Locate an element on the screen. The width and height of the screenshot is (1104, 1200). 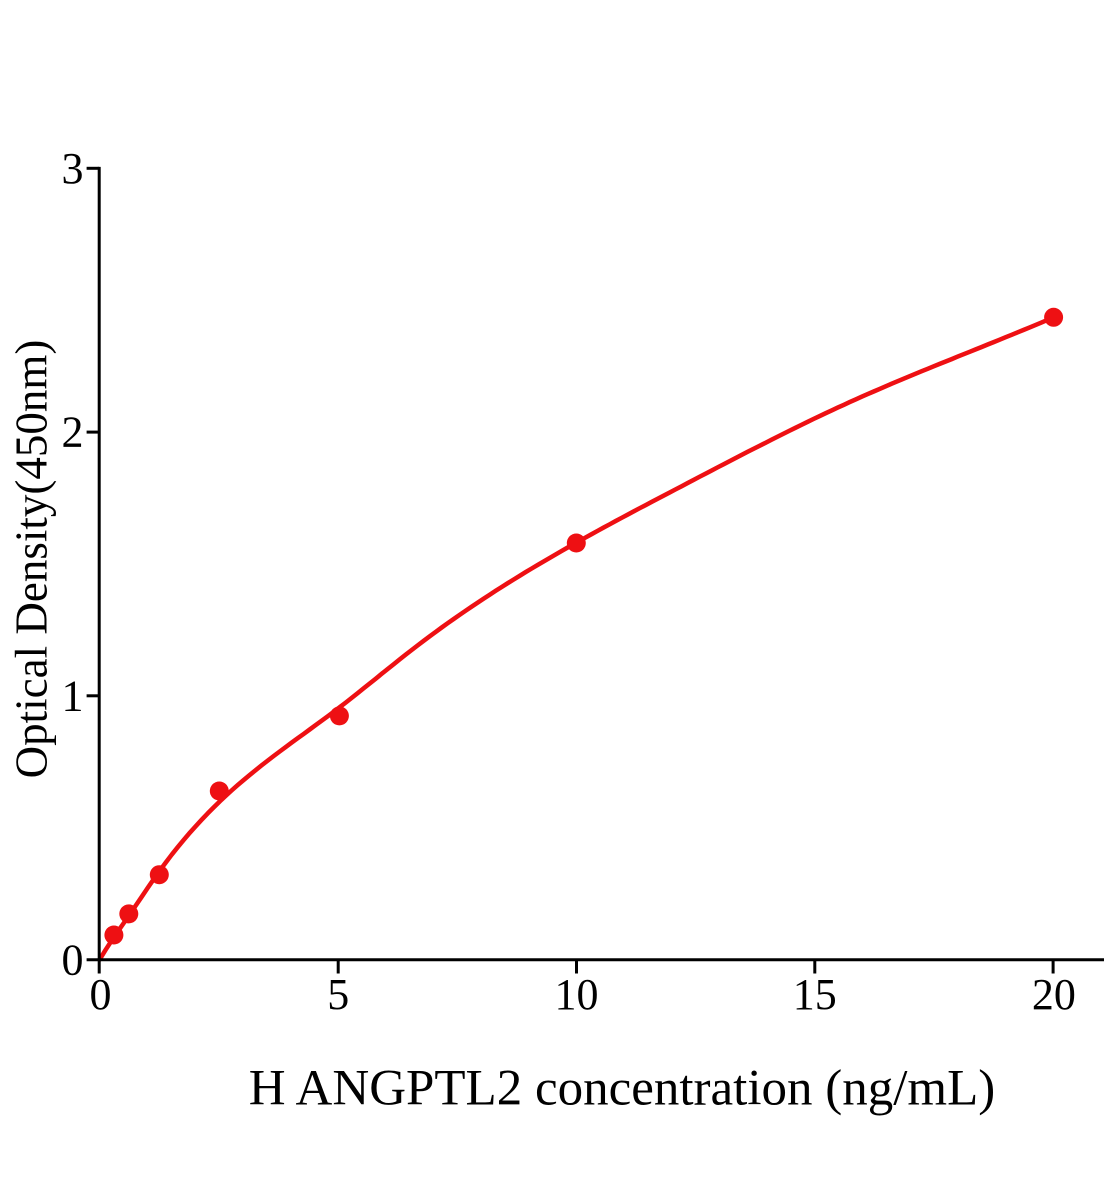
svg-text: 1 is located at coordinates (73, 695).